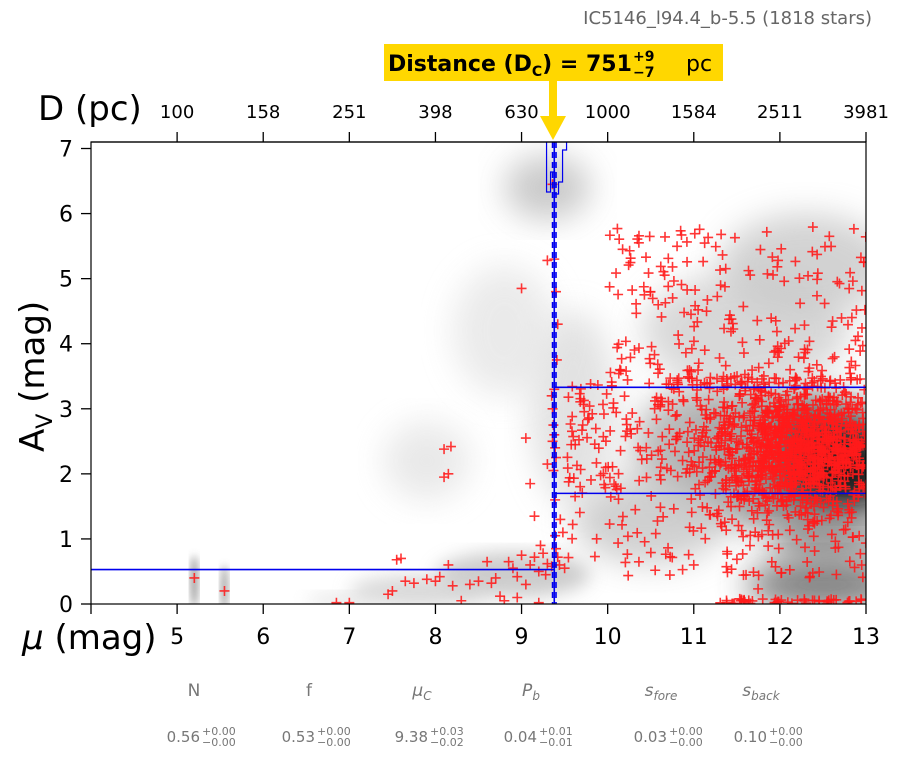 The width and height of the screenshot is (902, 759). Describe the element at coordinates (219, 731) in the screenshot. I see `param-err-plus: +0.00` at that location.